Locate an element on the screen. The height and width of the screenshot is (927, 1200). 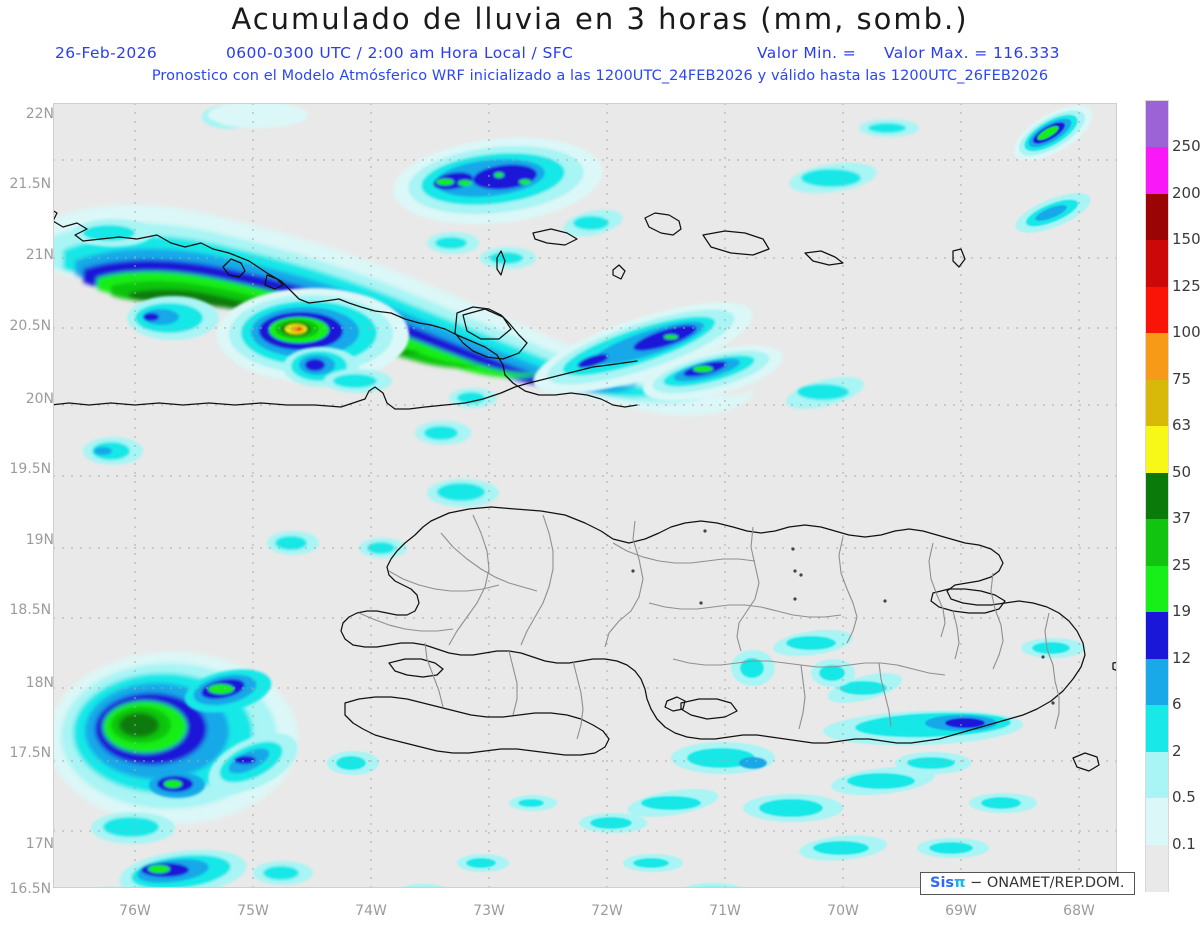
y-axis-tick: 20N is located at coordinates (39, 399).